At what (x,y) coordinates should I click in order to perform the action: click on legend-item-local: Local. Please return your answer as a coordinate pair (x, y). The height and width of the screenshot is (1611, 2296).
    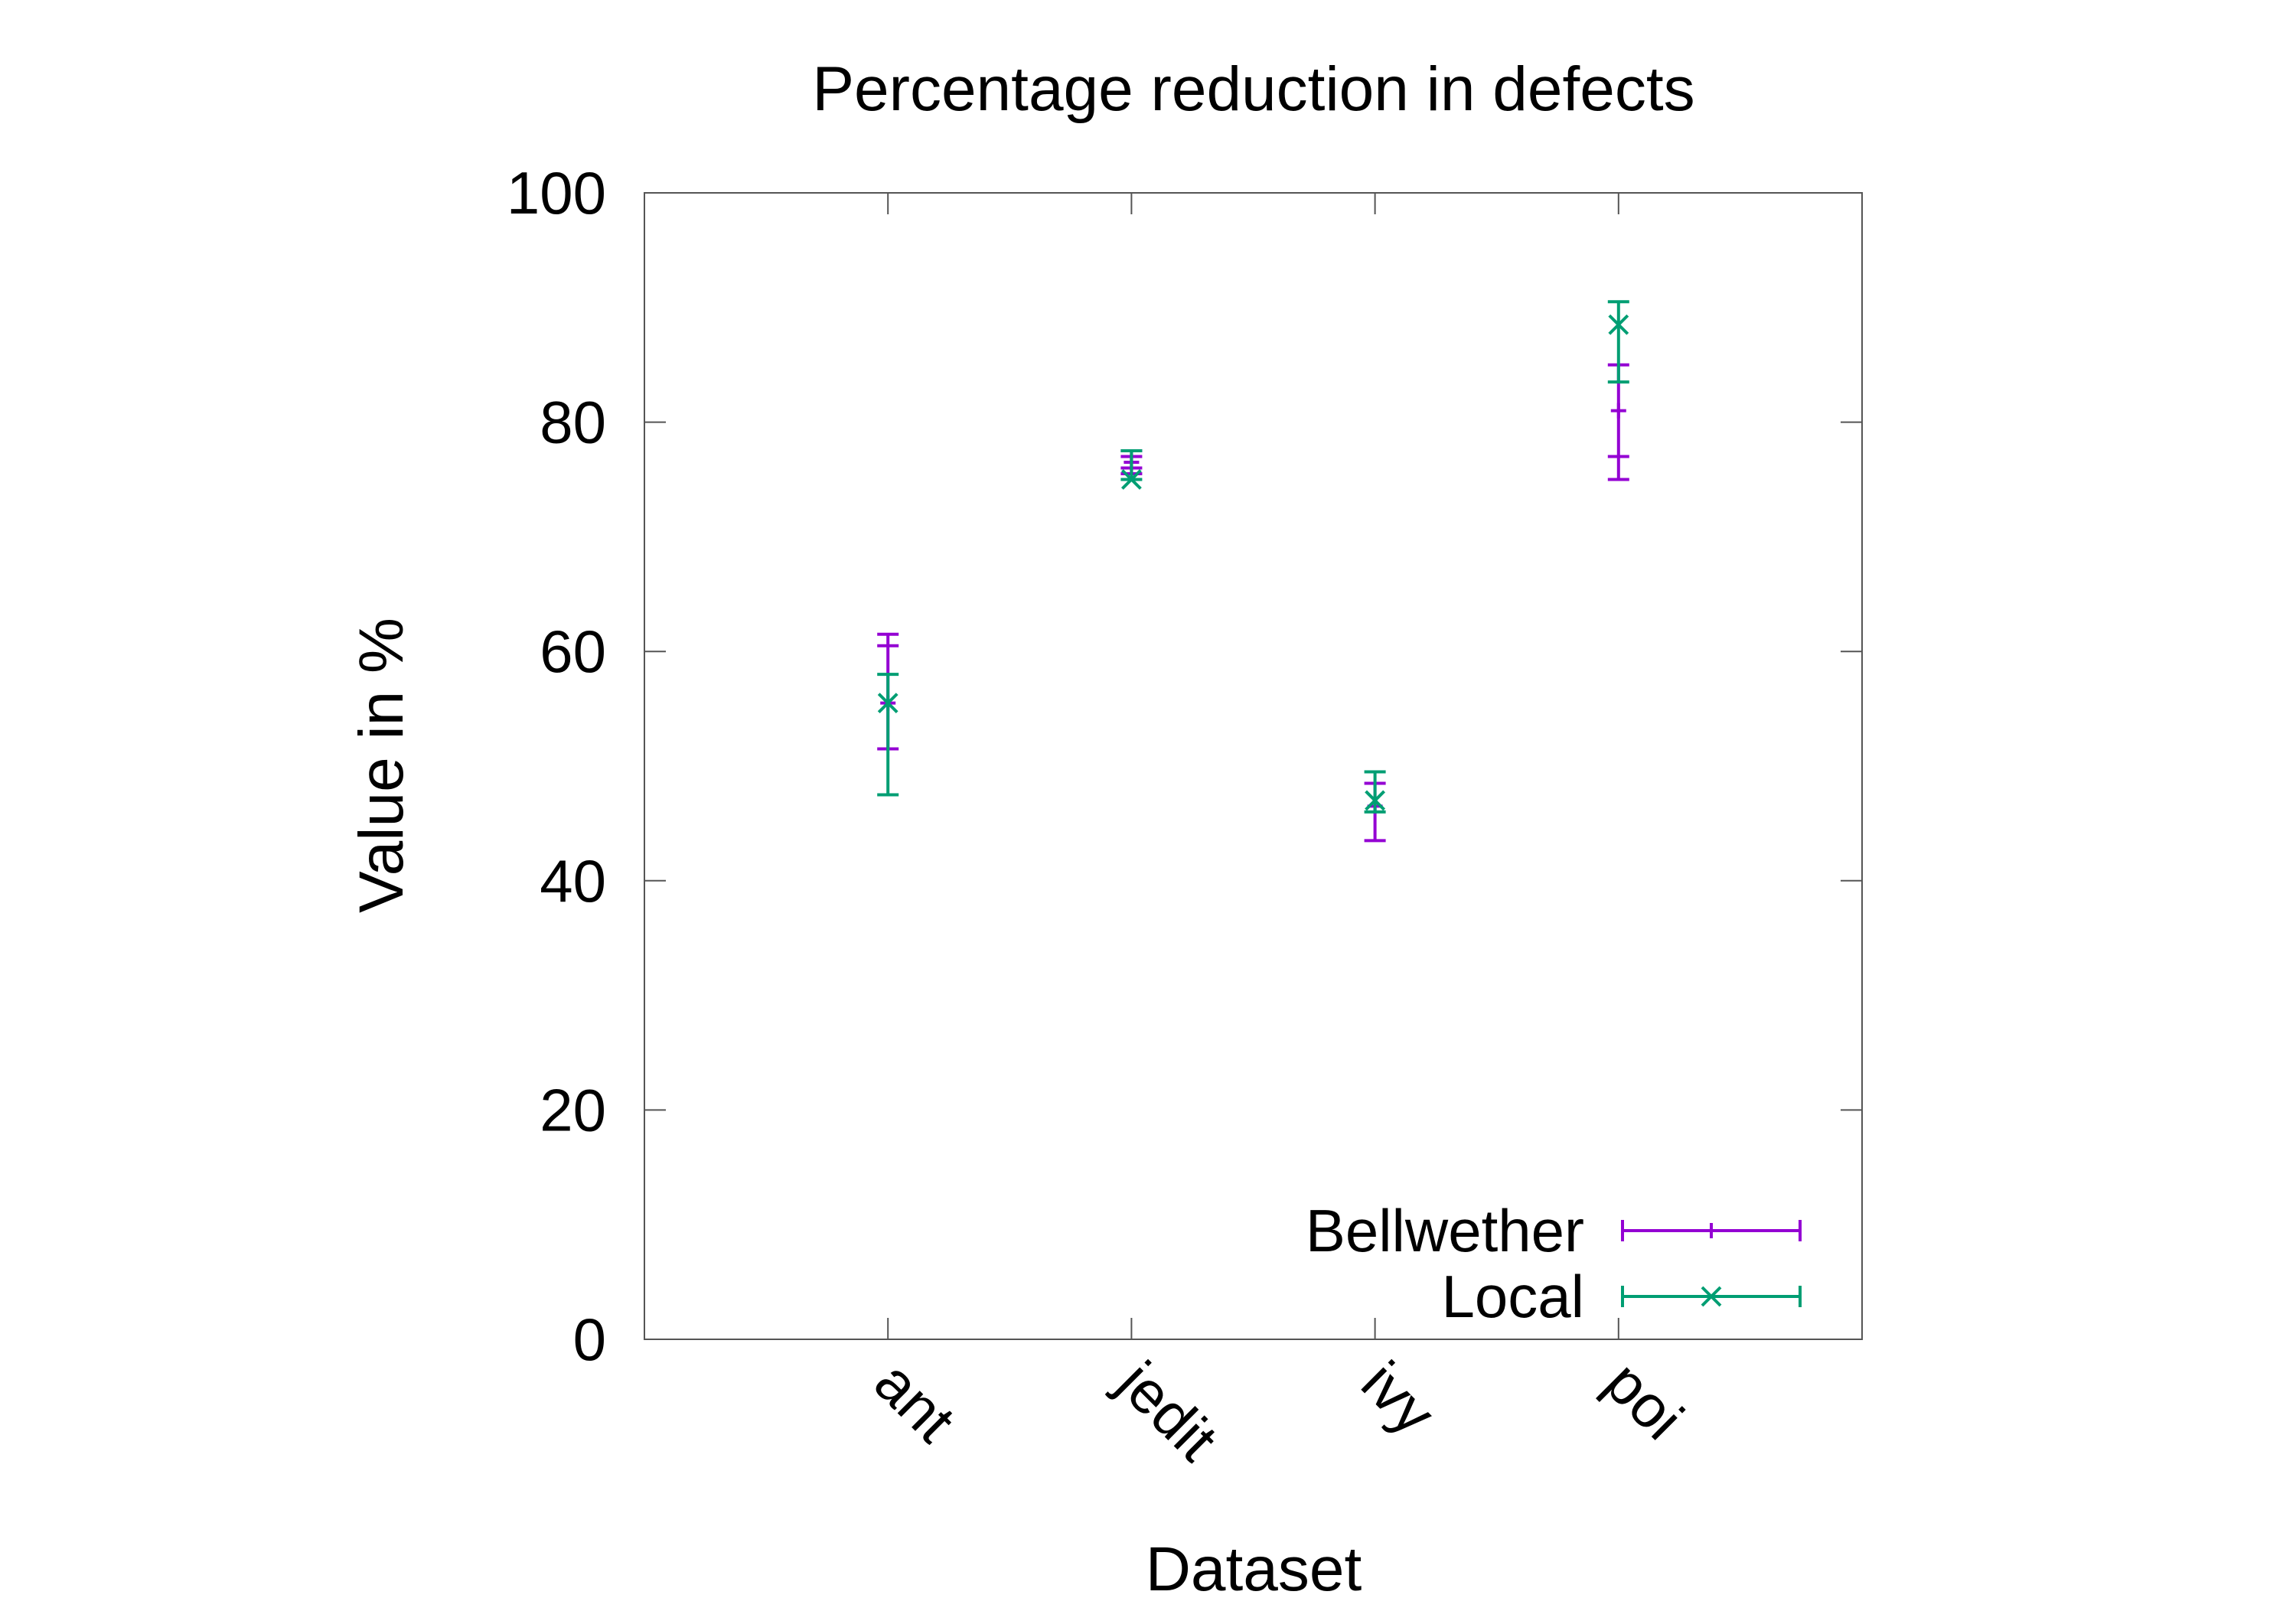
    Looking at the image, I should click on (1622, 1296).